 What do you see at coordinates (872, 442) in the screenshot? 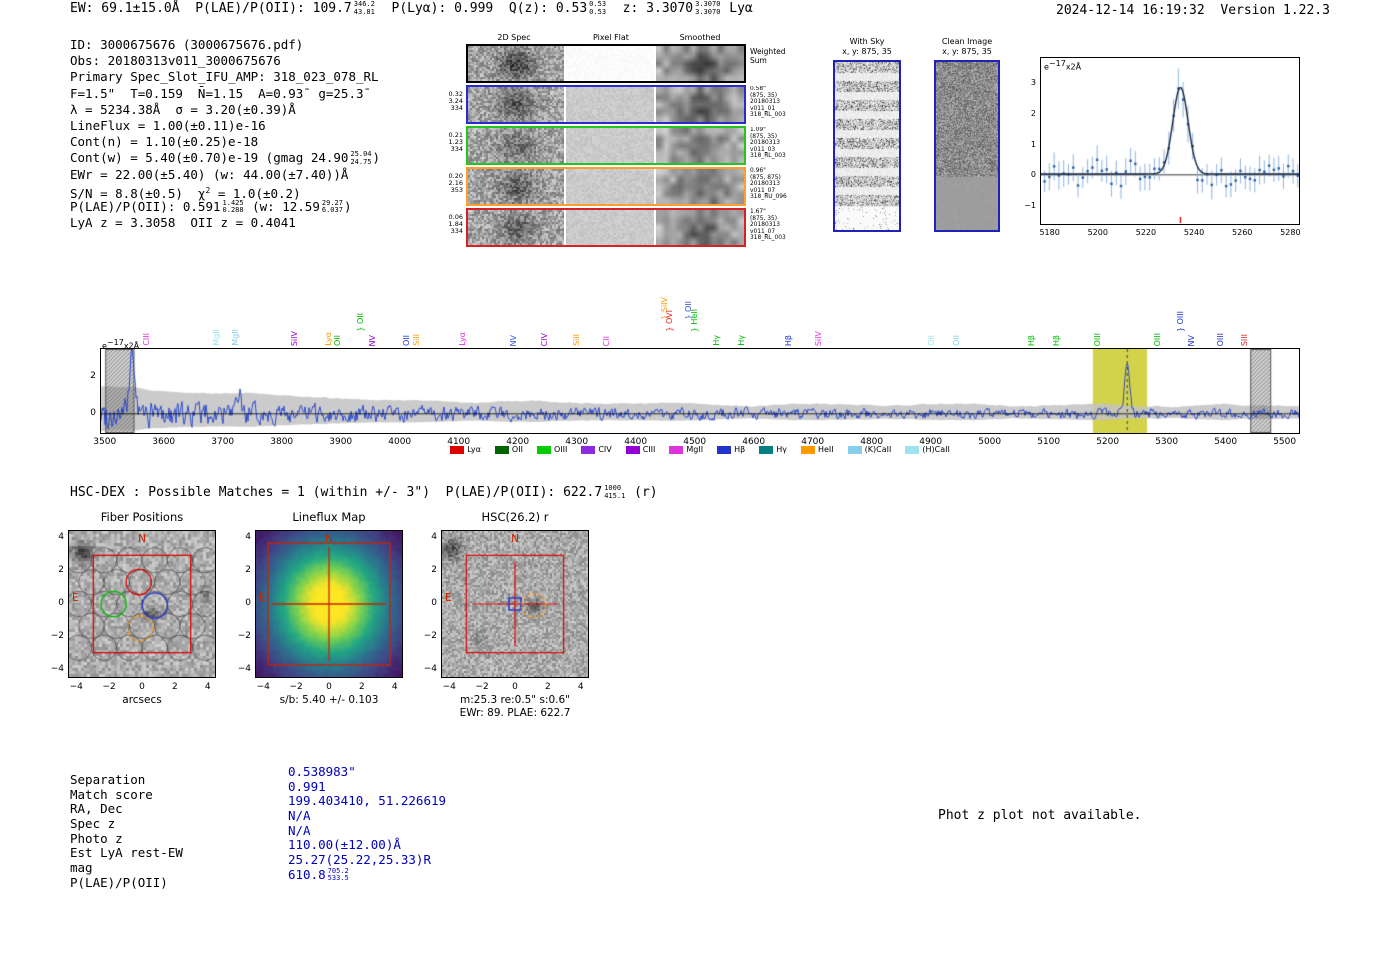
I see `x-axis-tick-label: 4800` at bounding box center [872, 442].